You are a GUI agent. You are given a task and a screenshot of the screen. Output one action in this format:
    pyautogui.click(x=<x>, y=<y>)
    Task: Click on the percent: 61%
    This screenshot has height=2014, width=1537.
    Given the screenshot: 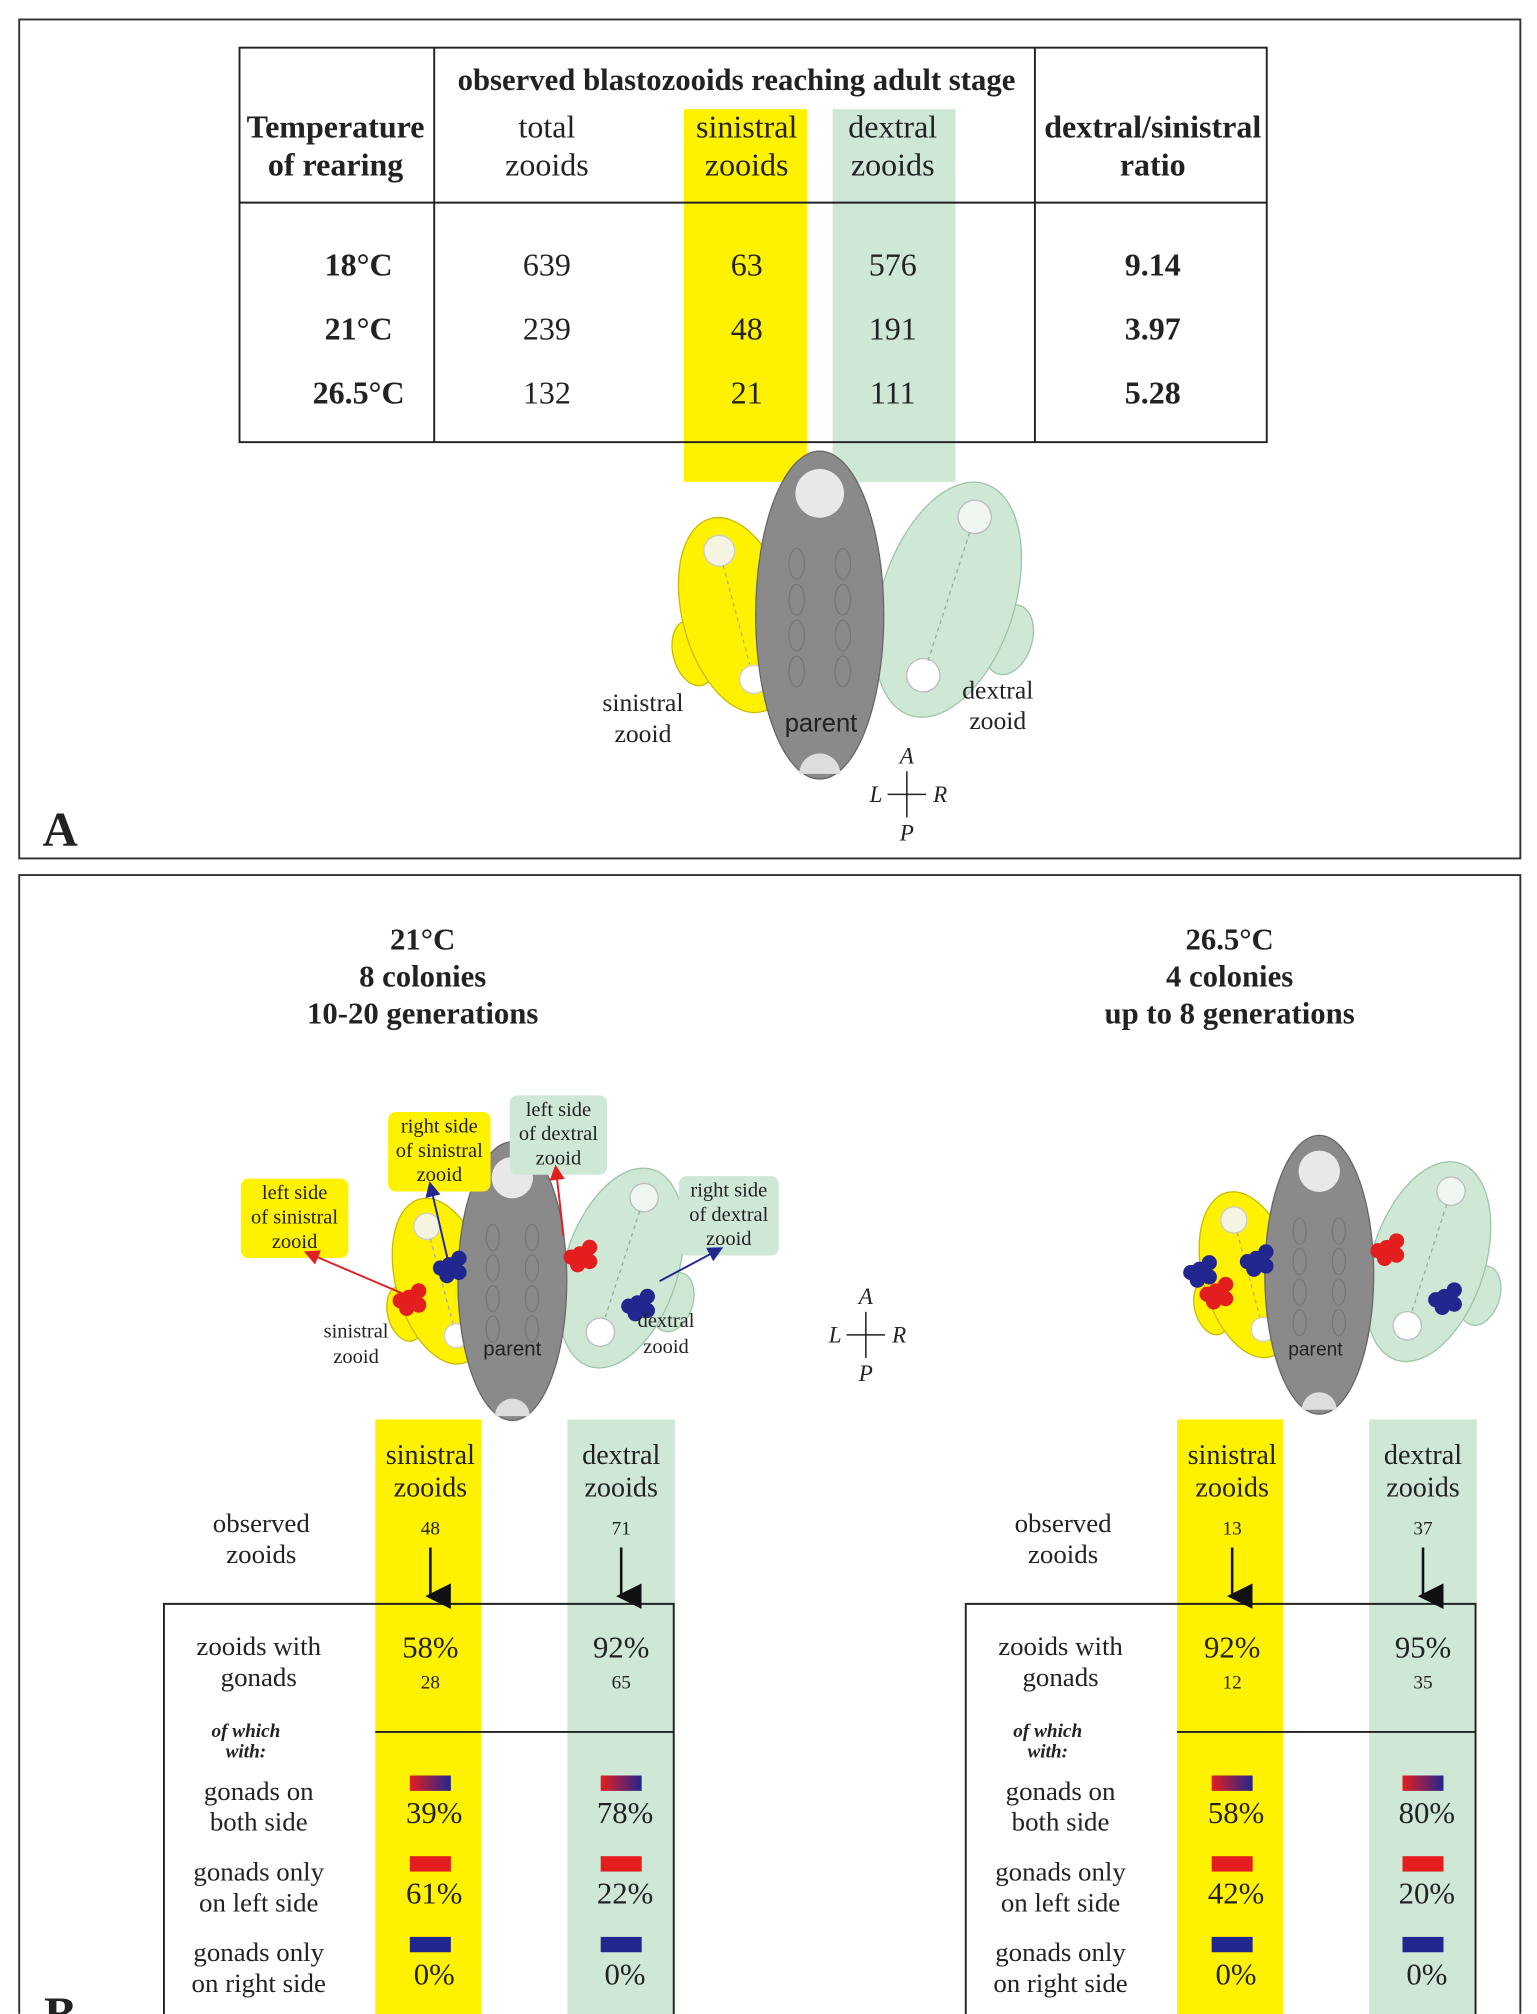 What is the action you would take?
    pyautogui.click(x=434, y=1894)
    